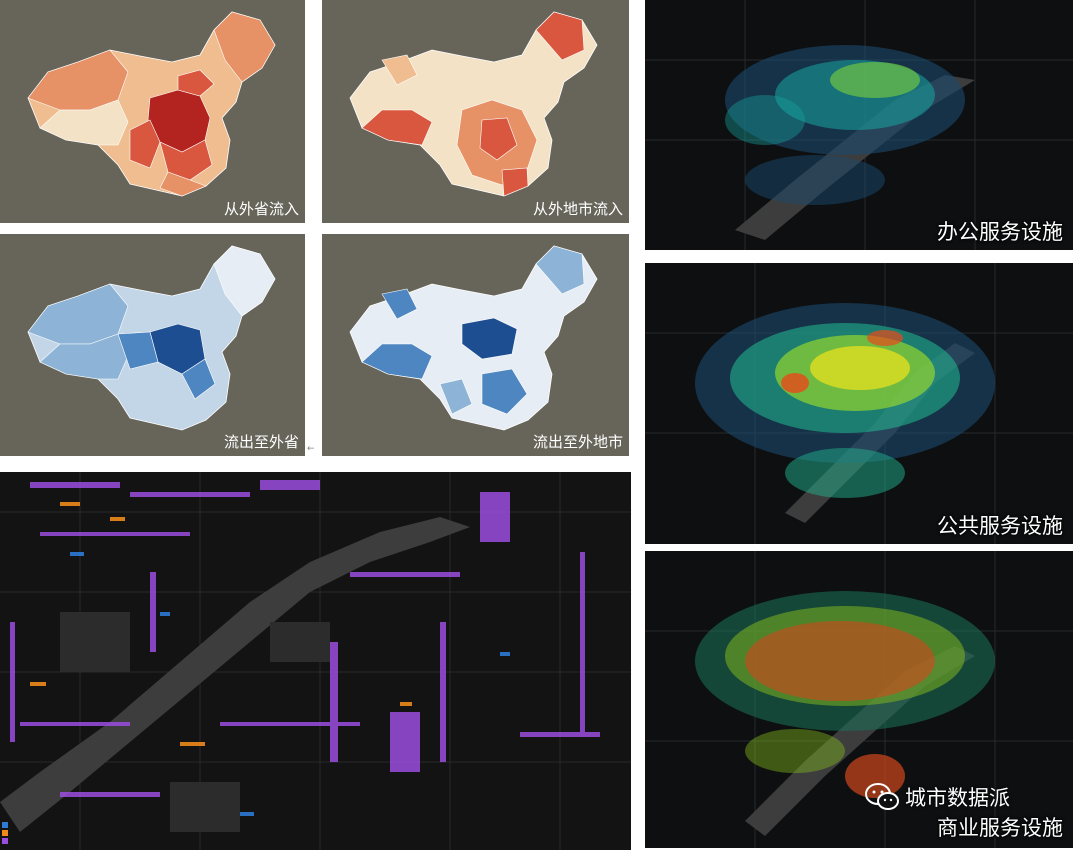 This screenshot has height=850, width=1080. What do you see at coordinates (860, 741) in the screenshot?
I see `river` at bounding box center [860, 741].